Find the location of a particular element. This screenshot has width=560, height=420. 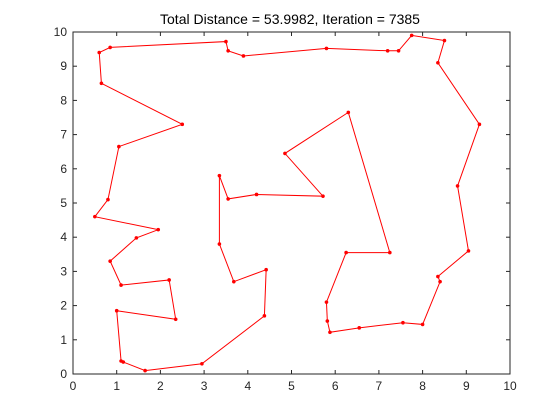

x-tick-label: 2 is located at coordinates (160, 386).